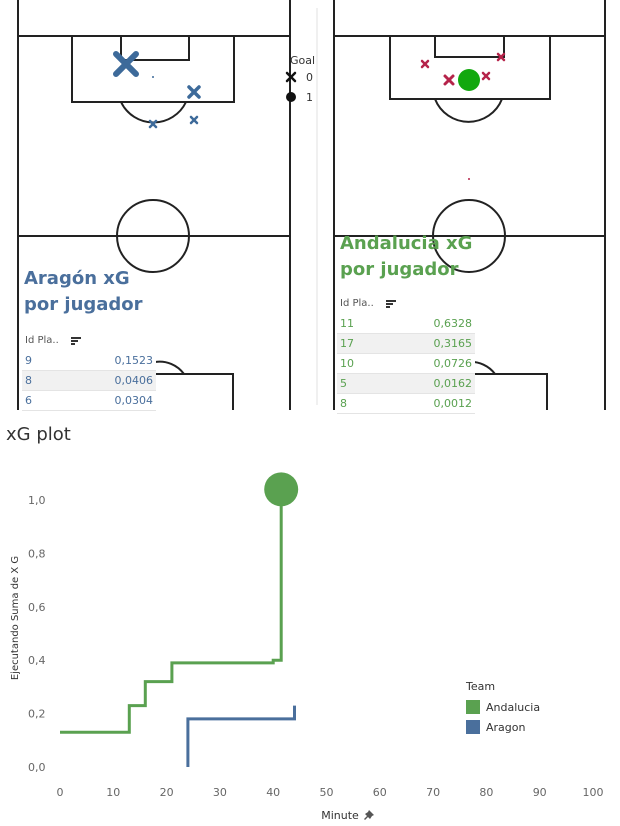 This screenshot has width=620, height=826. I want to click on aragon-title-line1: Aragón xG, so click(77, 278).